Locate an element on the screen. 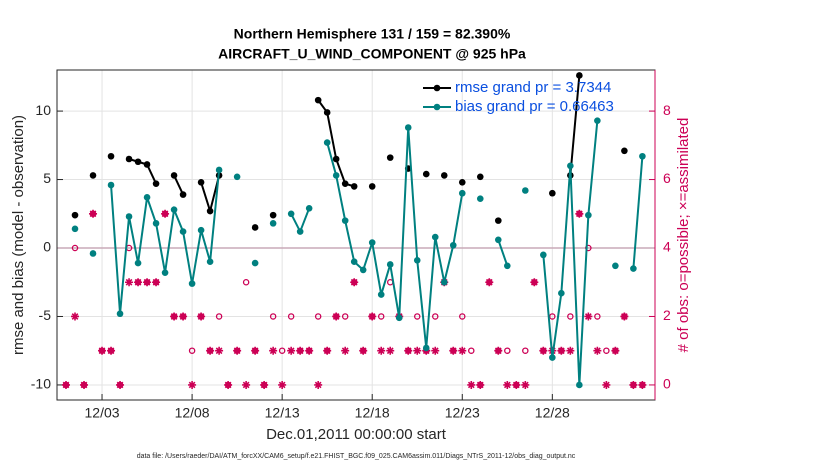 This screenshot has height=470, width=830. x-tick-label: 12/23 is located at coordinates (462, 413).